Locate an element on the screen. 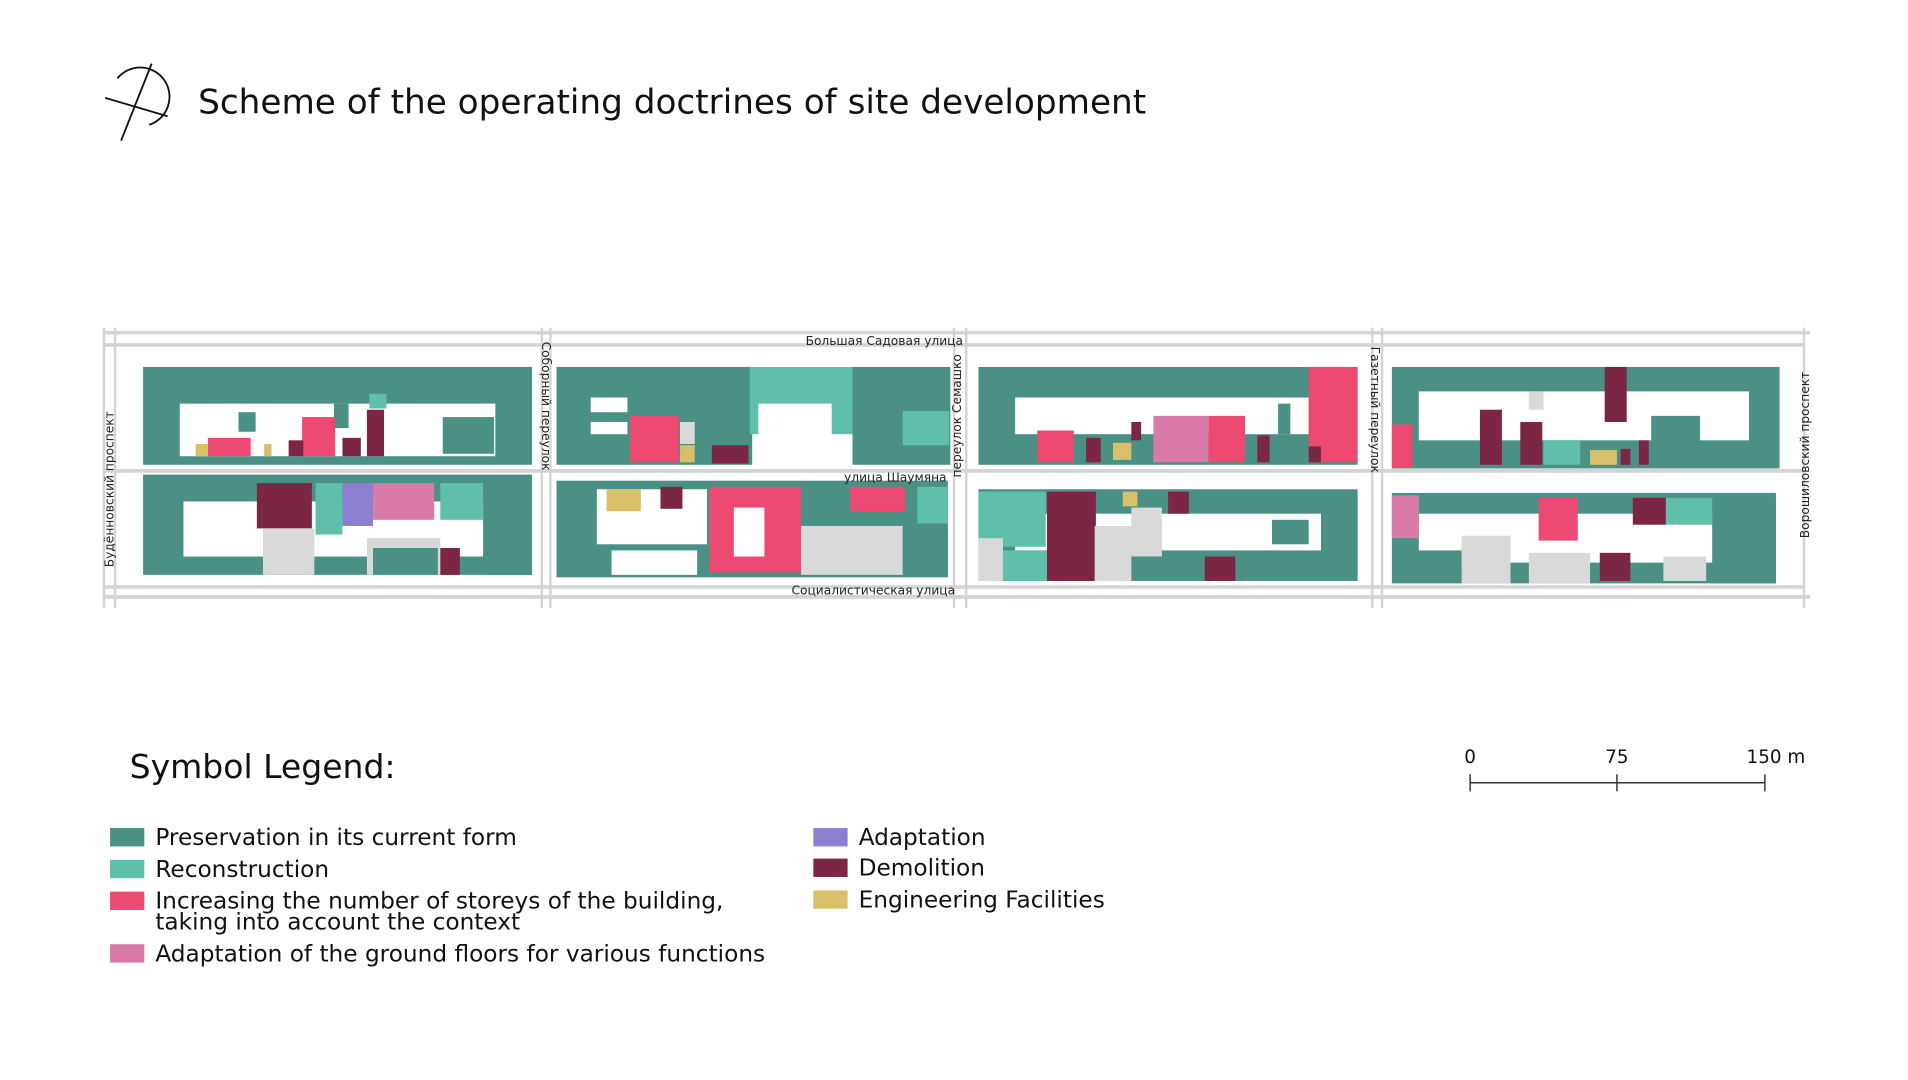 Image resolution: width=1908 pixels, height=1080 pixels. street-label: Ворошиловский проспект is located at coordinates (1805, 455).